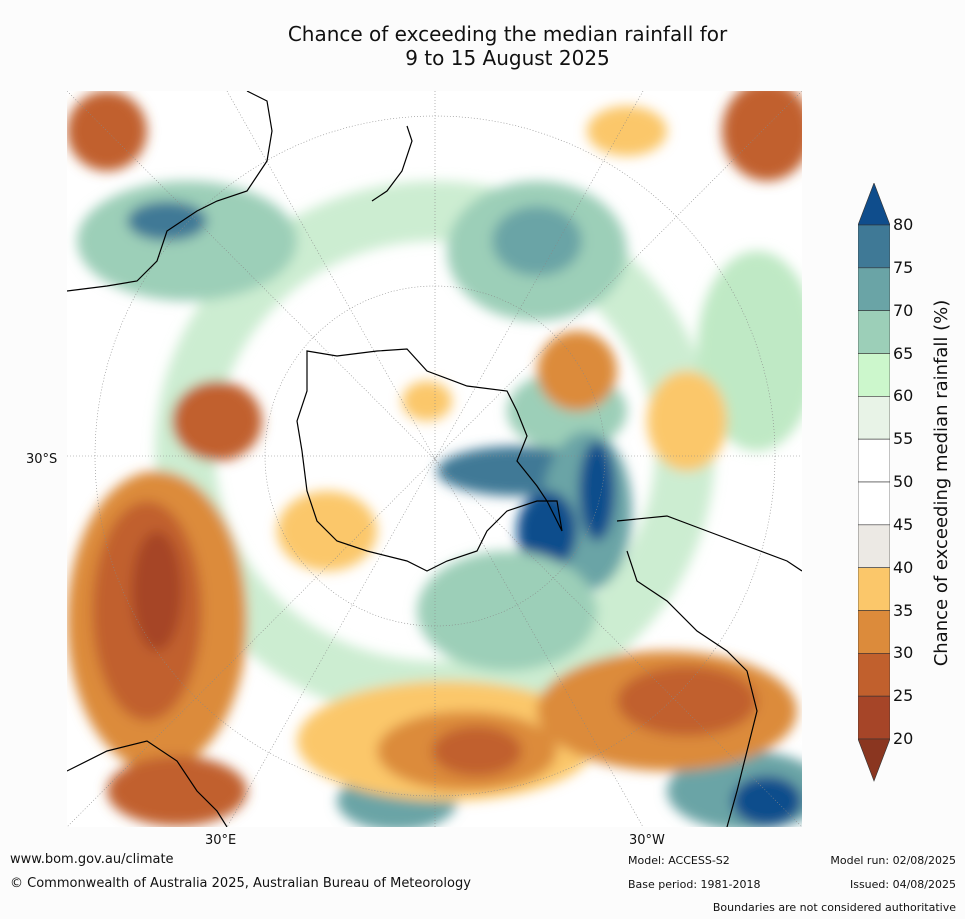 Image resolution: width=965 pixels, height=919 pixels. Describe the element at coordinates (392, 163) in the screenshot. I see `new-zealand-coast` at that location.